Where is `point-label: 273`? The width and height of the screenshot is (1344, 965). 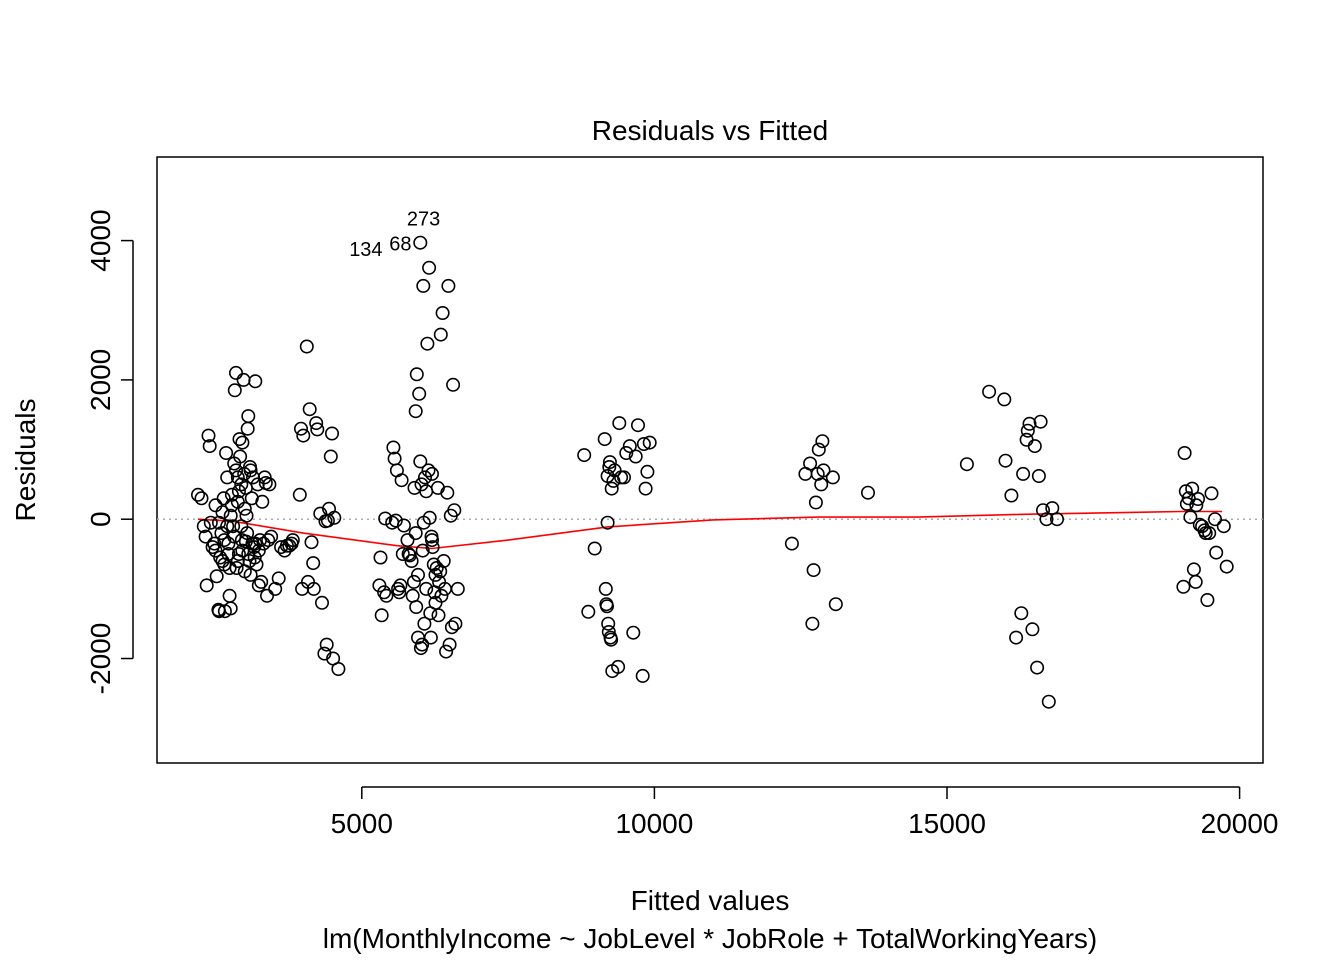
point-label: 273 is located at coordinates (423, 220).